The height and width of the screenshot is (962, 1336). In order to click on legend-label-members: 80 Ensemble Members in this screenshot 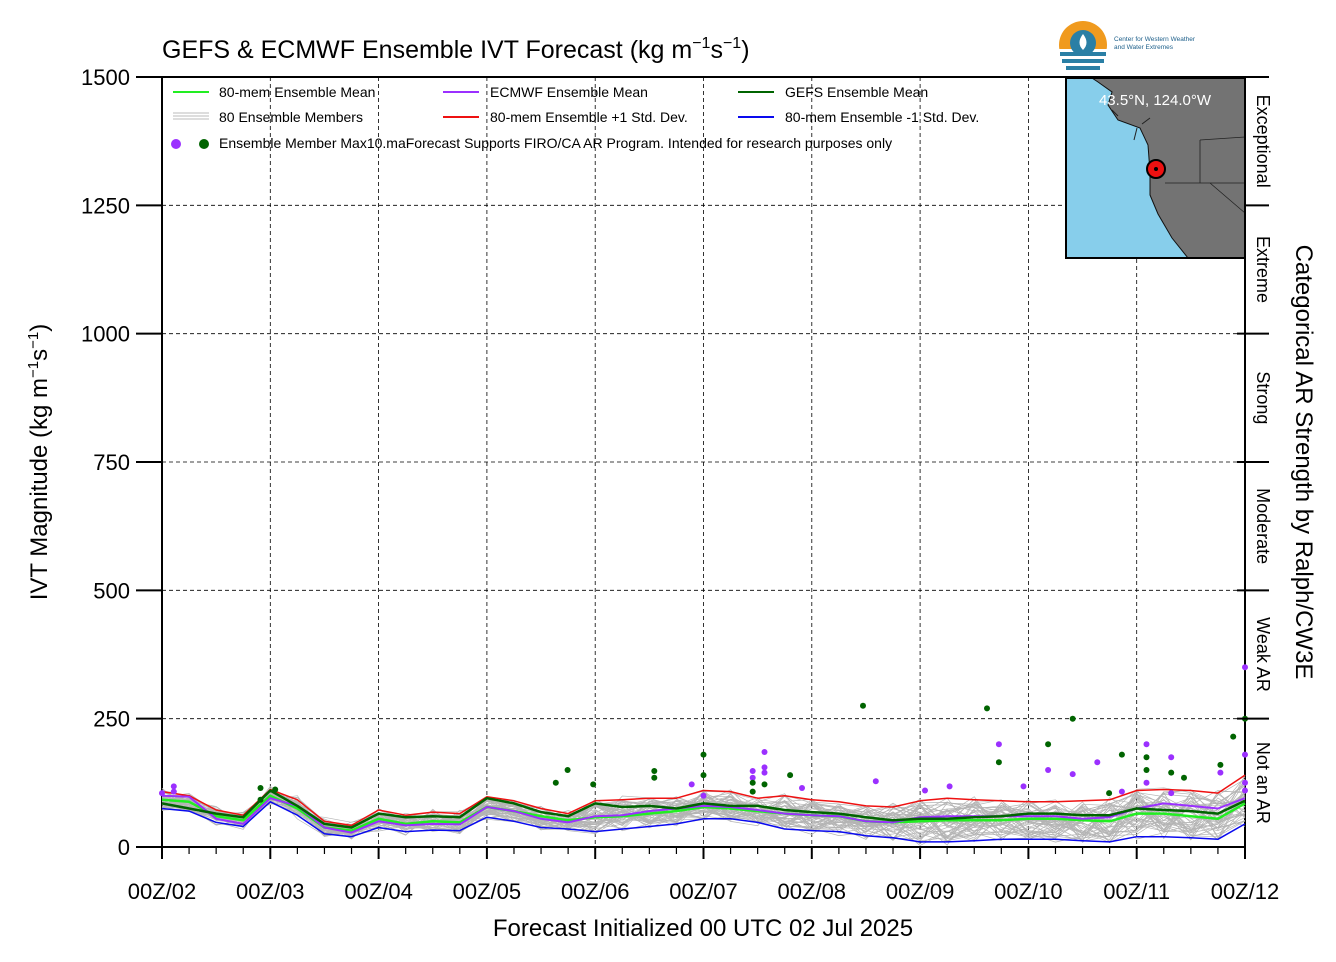, I will do `click(291, 117)`.